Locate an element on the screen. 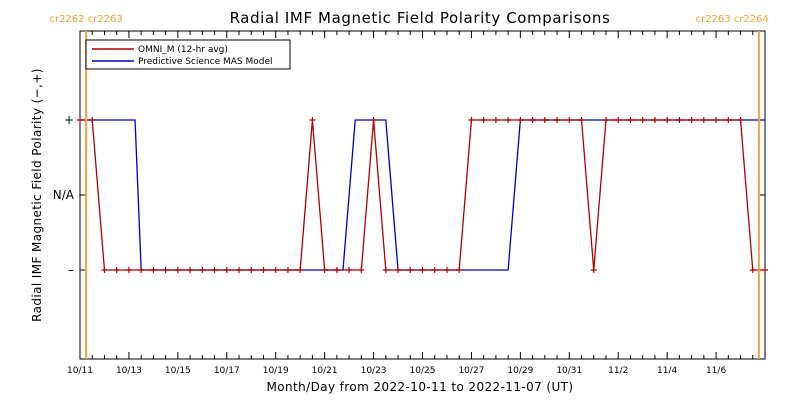 This screenshot has height=400, width=800. y-tick-label: + is located at coordinates (69, 120).